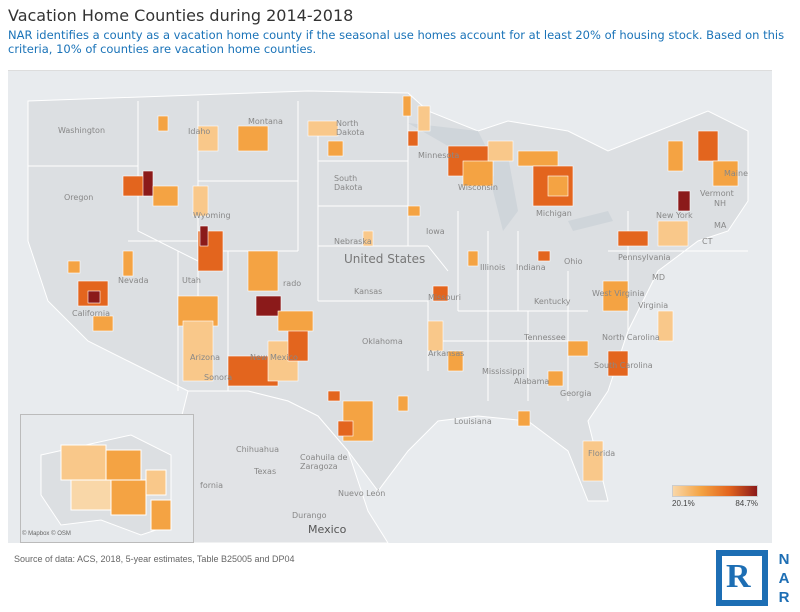 This screenshot has width=800, height=612. Describe the element at coordinates (362, 493) in the screenshot. I see `mexico-label-nuevo-leon: Nuevo León` at that location.